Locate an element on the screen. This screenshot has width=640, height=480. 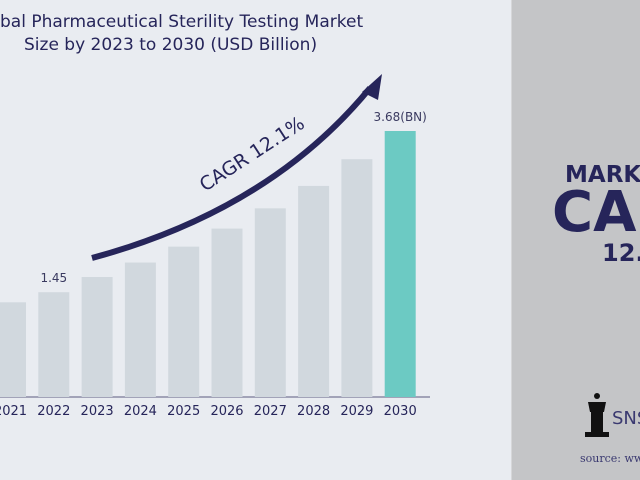
bar-2025 is located at coordinates (184, 321).